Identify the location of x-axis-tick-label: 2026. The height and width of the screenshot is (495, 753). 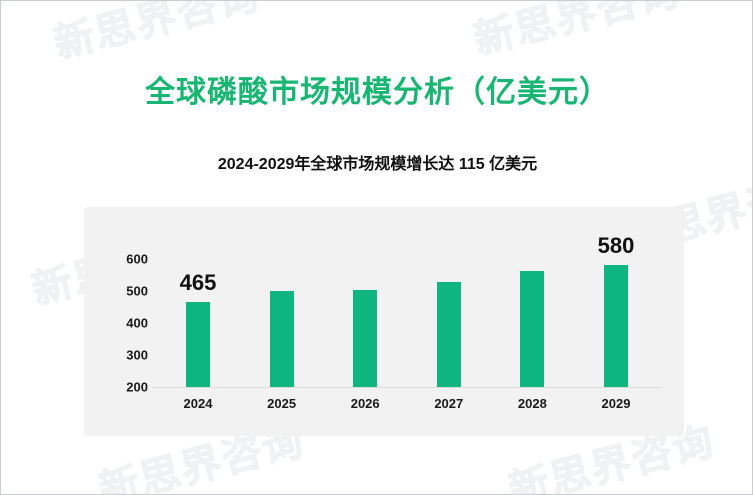
(365, 403).